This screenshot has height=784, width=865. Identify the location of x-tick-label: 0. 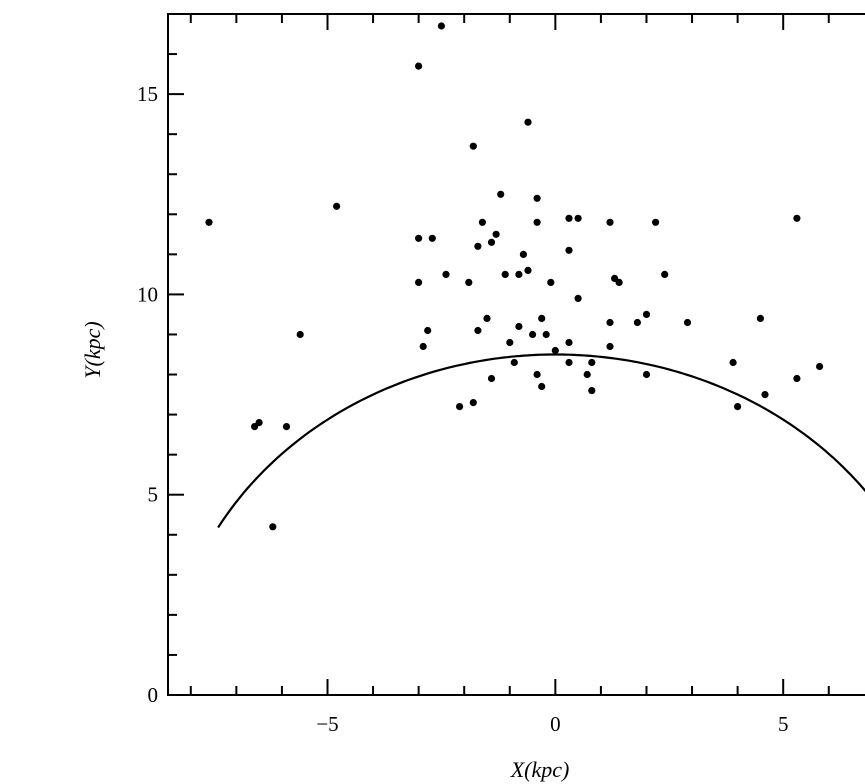
(555, 724).